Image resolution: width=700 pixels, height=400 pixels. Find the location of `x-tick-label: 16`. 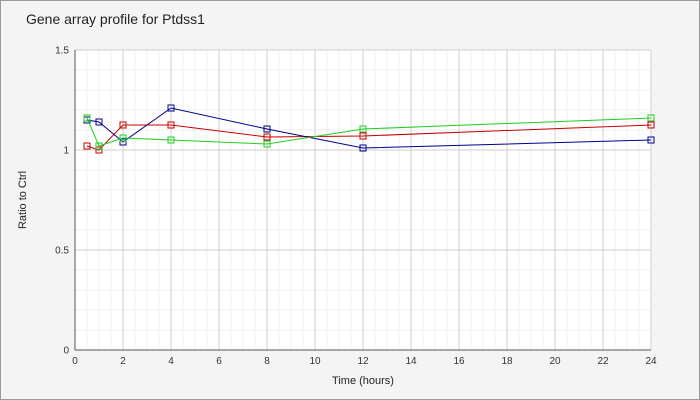

x-tick-label: 16 is located at coordinates (459, 361).